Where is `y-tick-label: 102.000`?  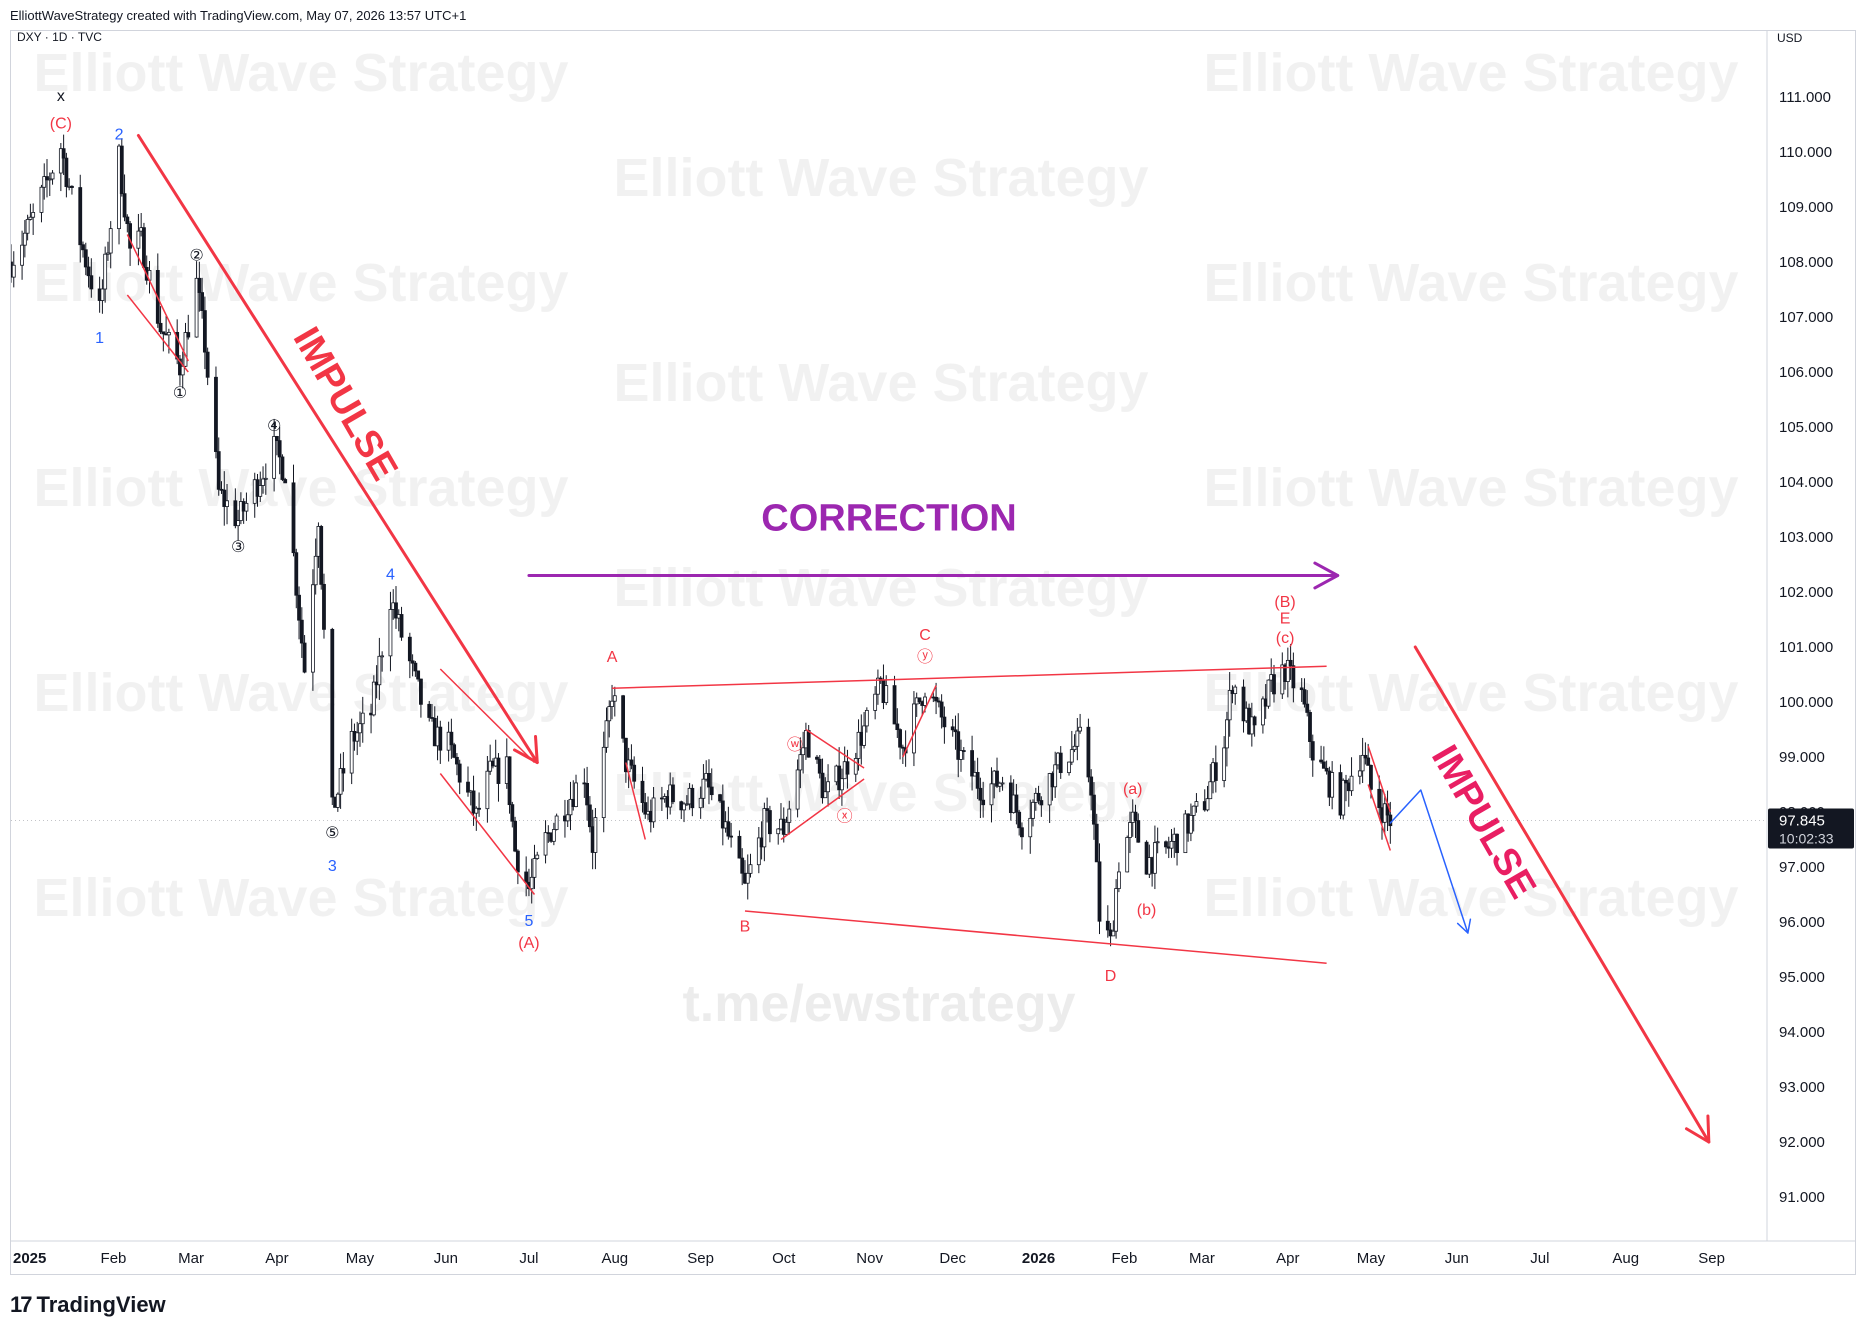
y-tick-label: 102.000 is located at coordinates (1806, 592).